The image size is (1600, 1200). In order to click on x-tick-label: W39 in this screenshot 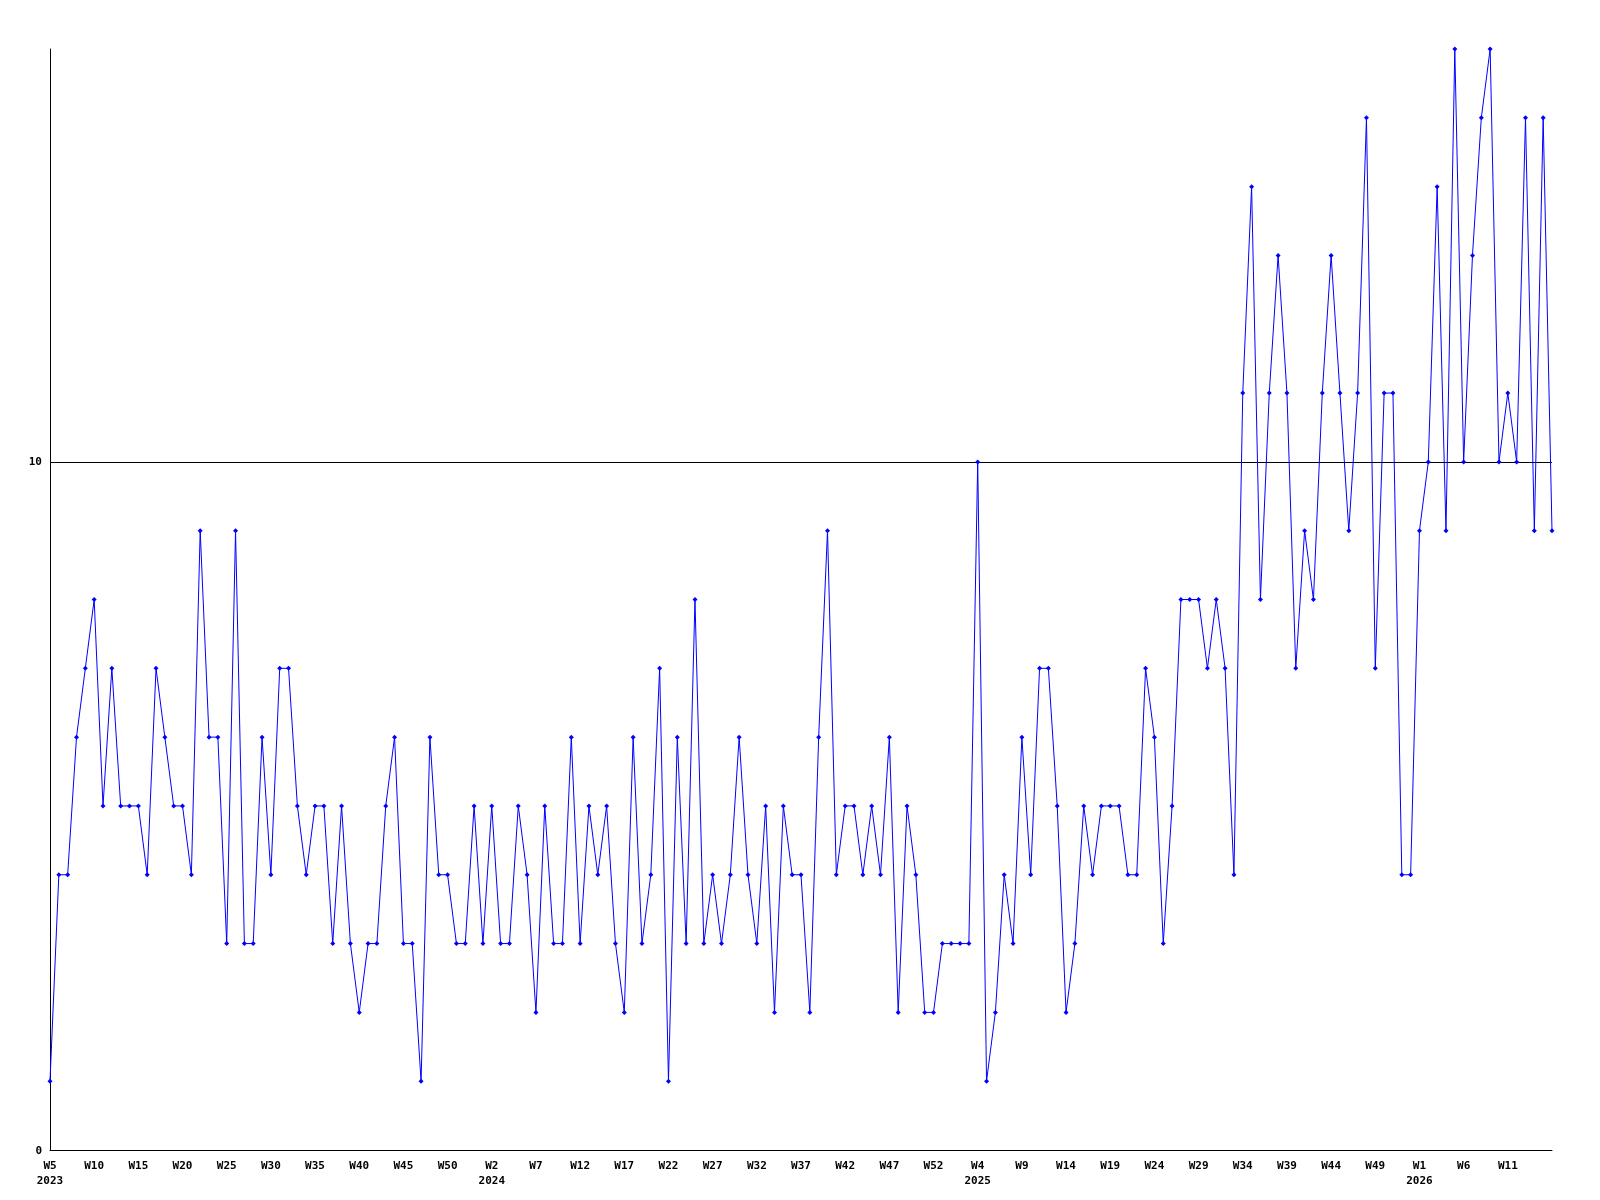, I will do `click(1287, 1165)`.